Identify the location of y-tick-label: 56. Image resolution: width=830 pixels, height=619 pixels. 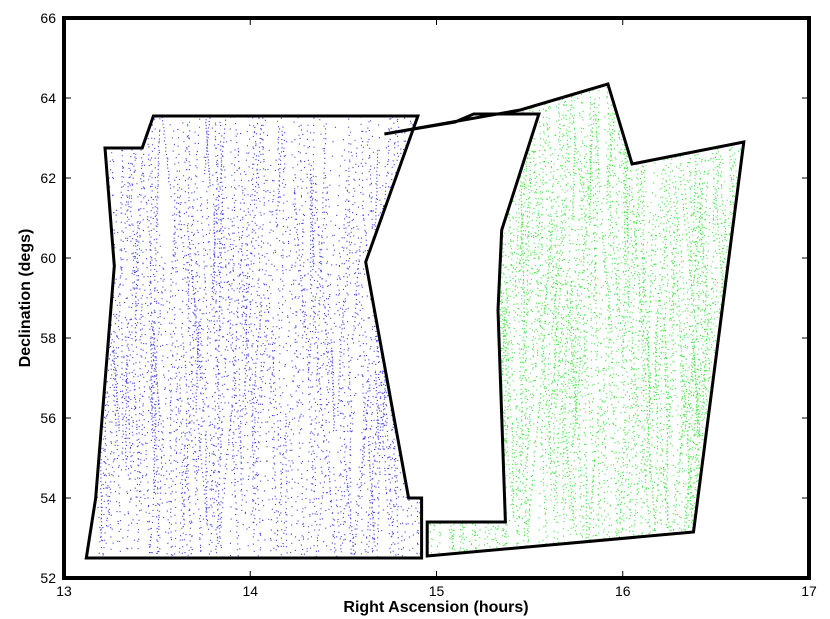
(48, 418).